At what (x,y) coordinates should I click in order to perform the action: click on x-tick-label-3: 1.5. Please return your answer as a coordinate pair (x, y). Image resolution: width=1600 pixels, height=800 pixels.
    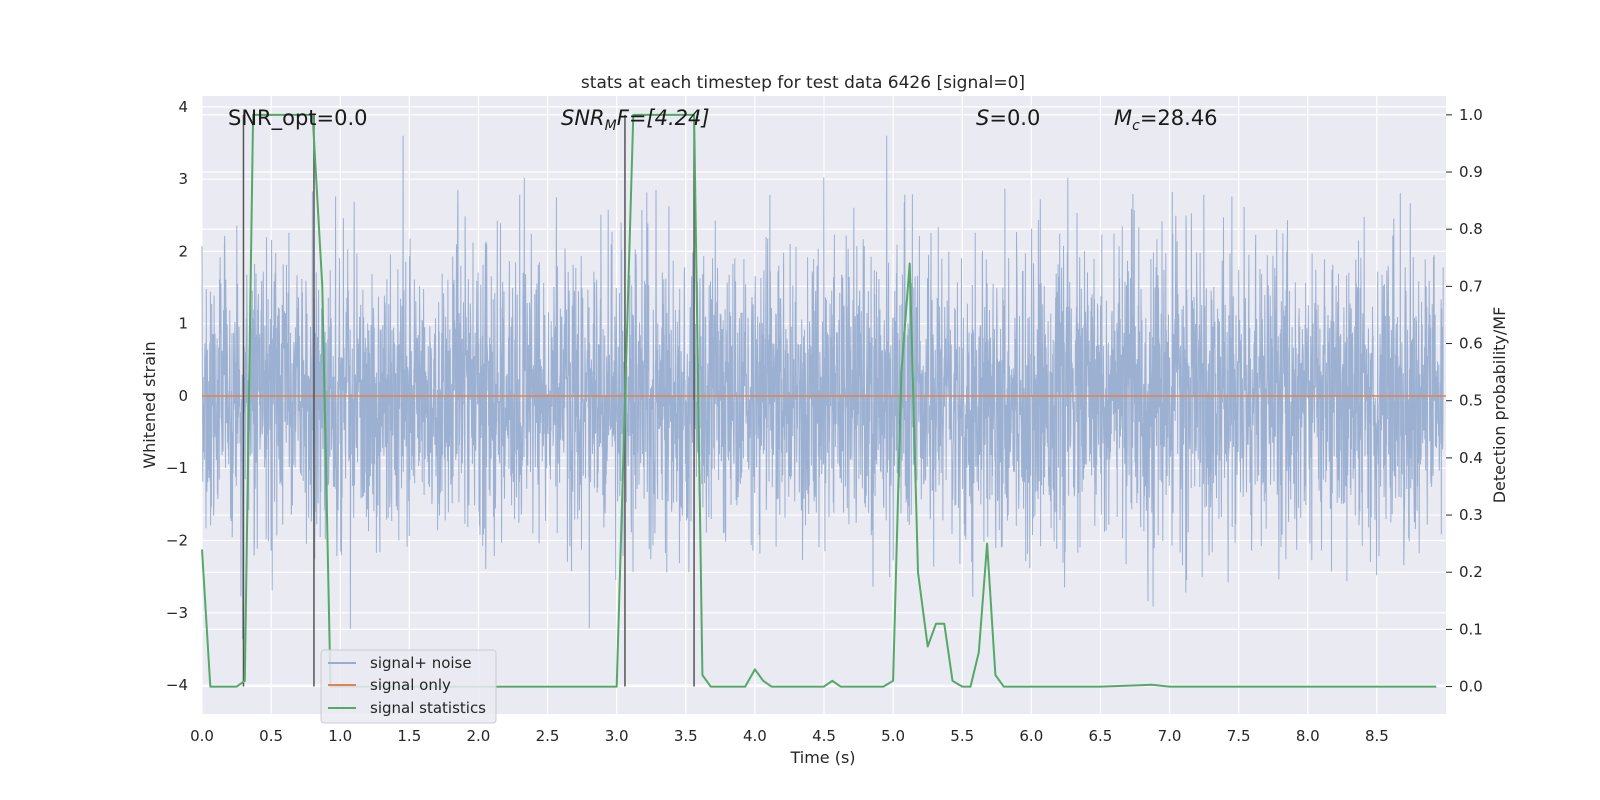
    Looking at the image, I should click on (409, 736).